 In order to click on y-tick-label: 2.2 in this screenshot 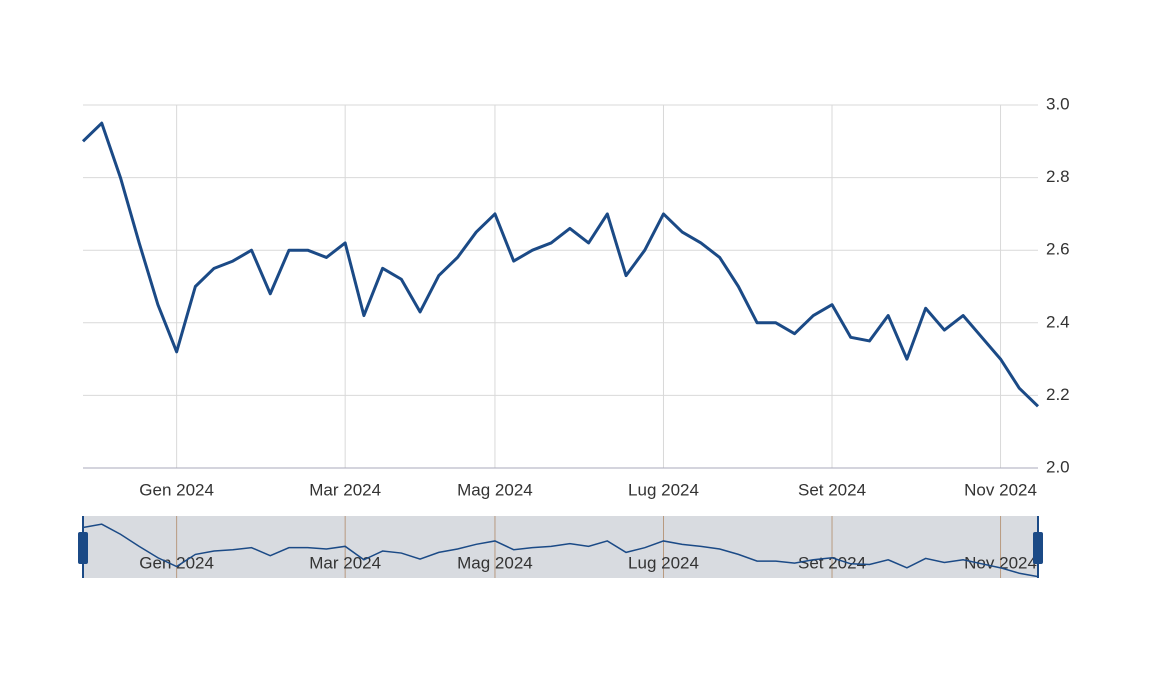, I will do `click(1058, 394)`.